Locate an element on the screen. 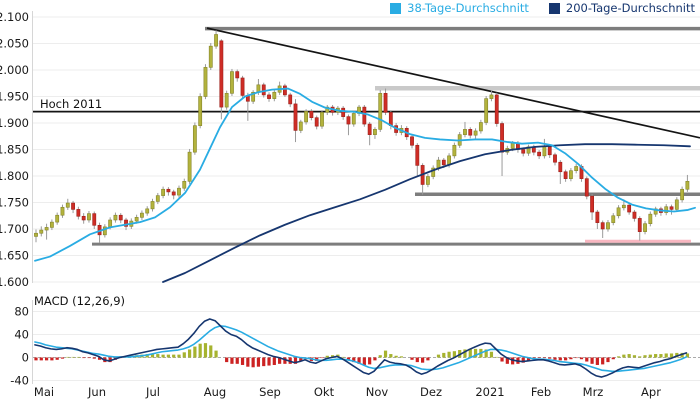 The height and width of the screenshot is (400, 700). macd-title: MACD (12,26,9) is located at coordinates (79, 301).